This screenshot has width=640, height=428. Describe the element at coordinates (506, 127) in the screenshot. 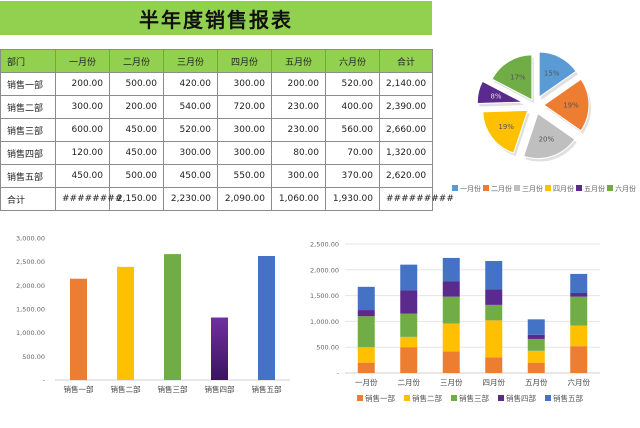

I see `pie-data-label: 19%` at that location.